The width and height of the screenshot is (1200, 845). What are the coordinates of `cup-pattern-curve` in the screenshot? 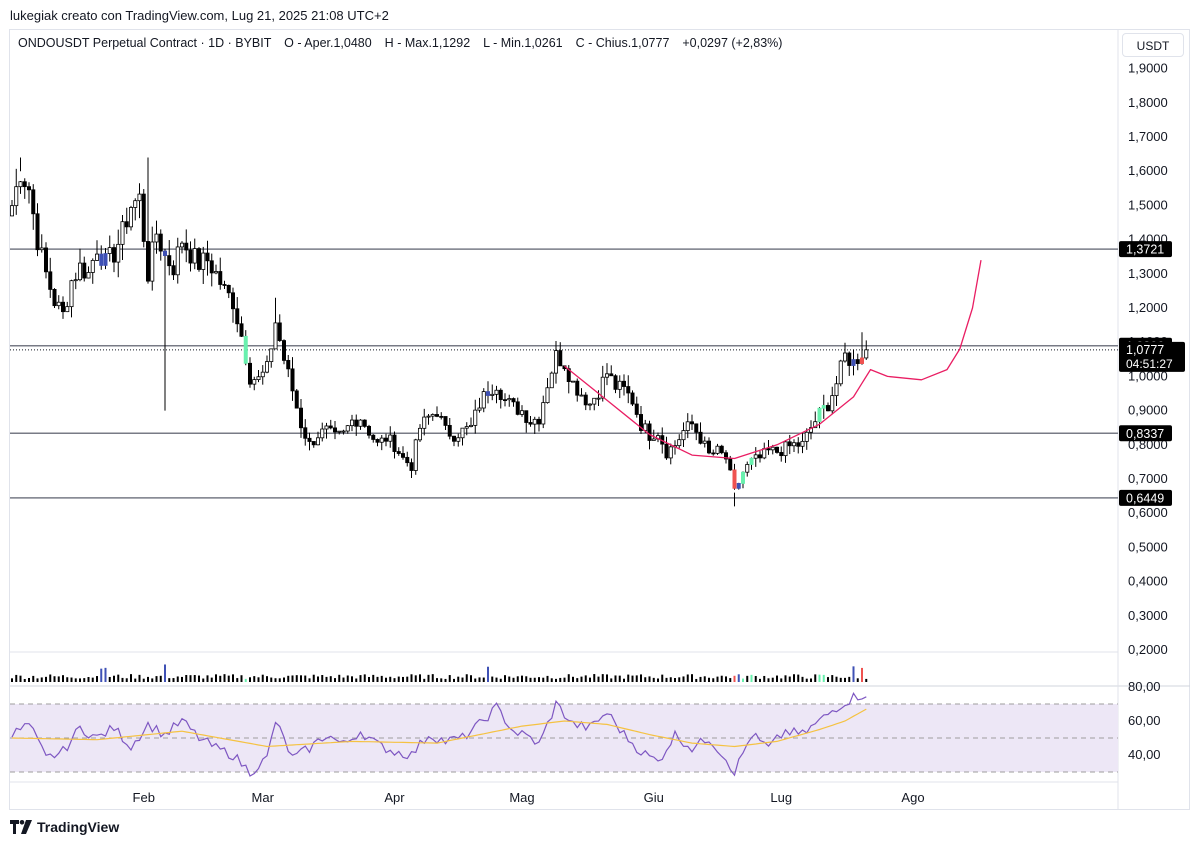 It's located at (773, 359).